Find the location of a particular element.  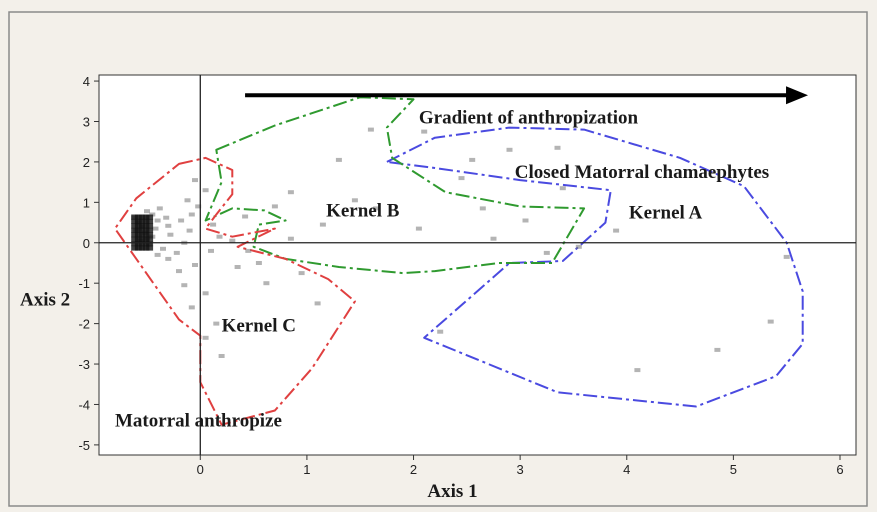

x-axis-ticks: 0 1 2 3 4 5 6 is located at coordinates (520, 466).